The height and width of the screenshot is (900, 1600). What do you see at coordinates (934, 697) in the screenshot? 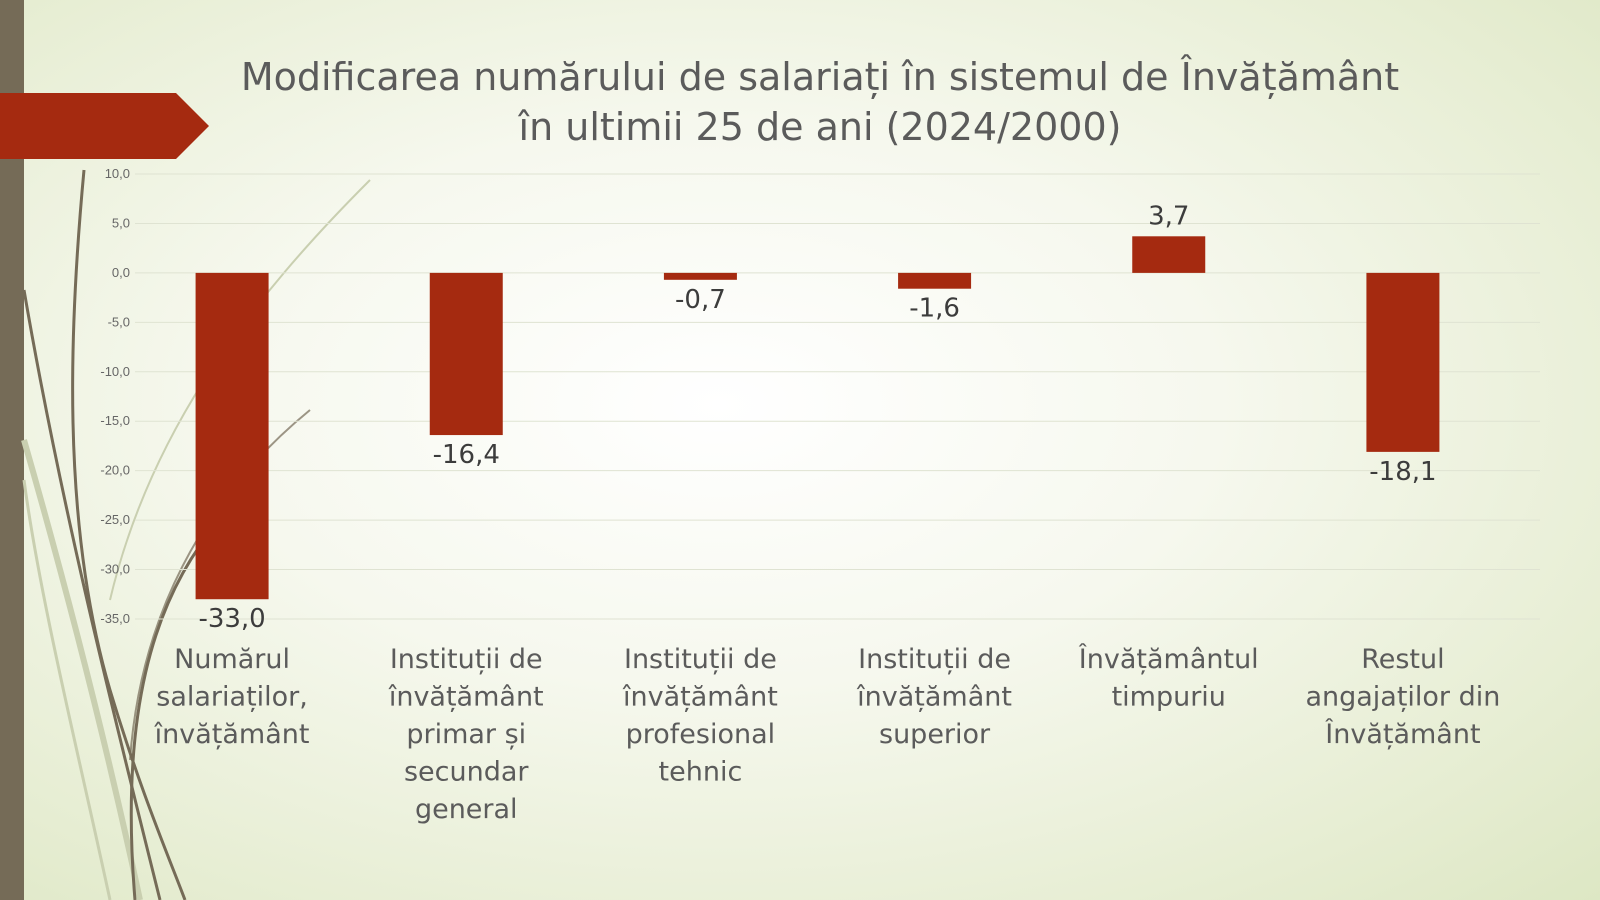
I see `x-tick-label: Instituții de învățământ superior` at bounding box center [934, 697].